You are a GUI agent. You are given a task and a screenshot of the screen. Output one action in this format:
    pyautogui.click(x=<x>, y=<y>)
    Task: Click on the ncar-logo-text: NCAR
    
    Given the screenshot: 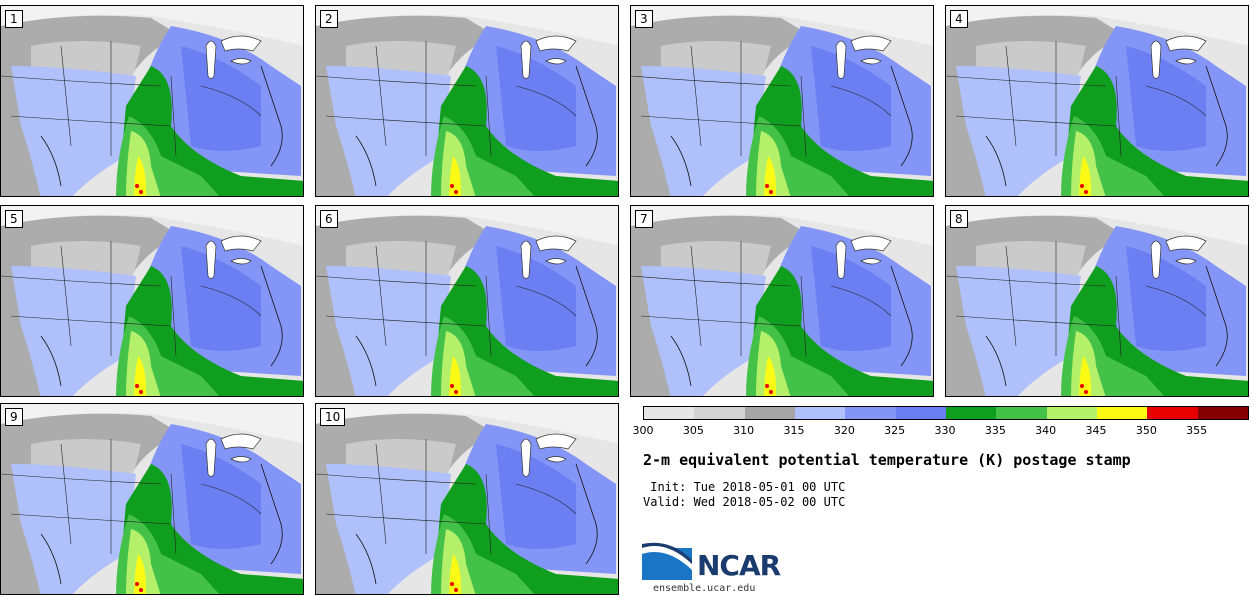 What is the action you would take?
    pyautogui.click(x=739, y=565)
    